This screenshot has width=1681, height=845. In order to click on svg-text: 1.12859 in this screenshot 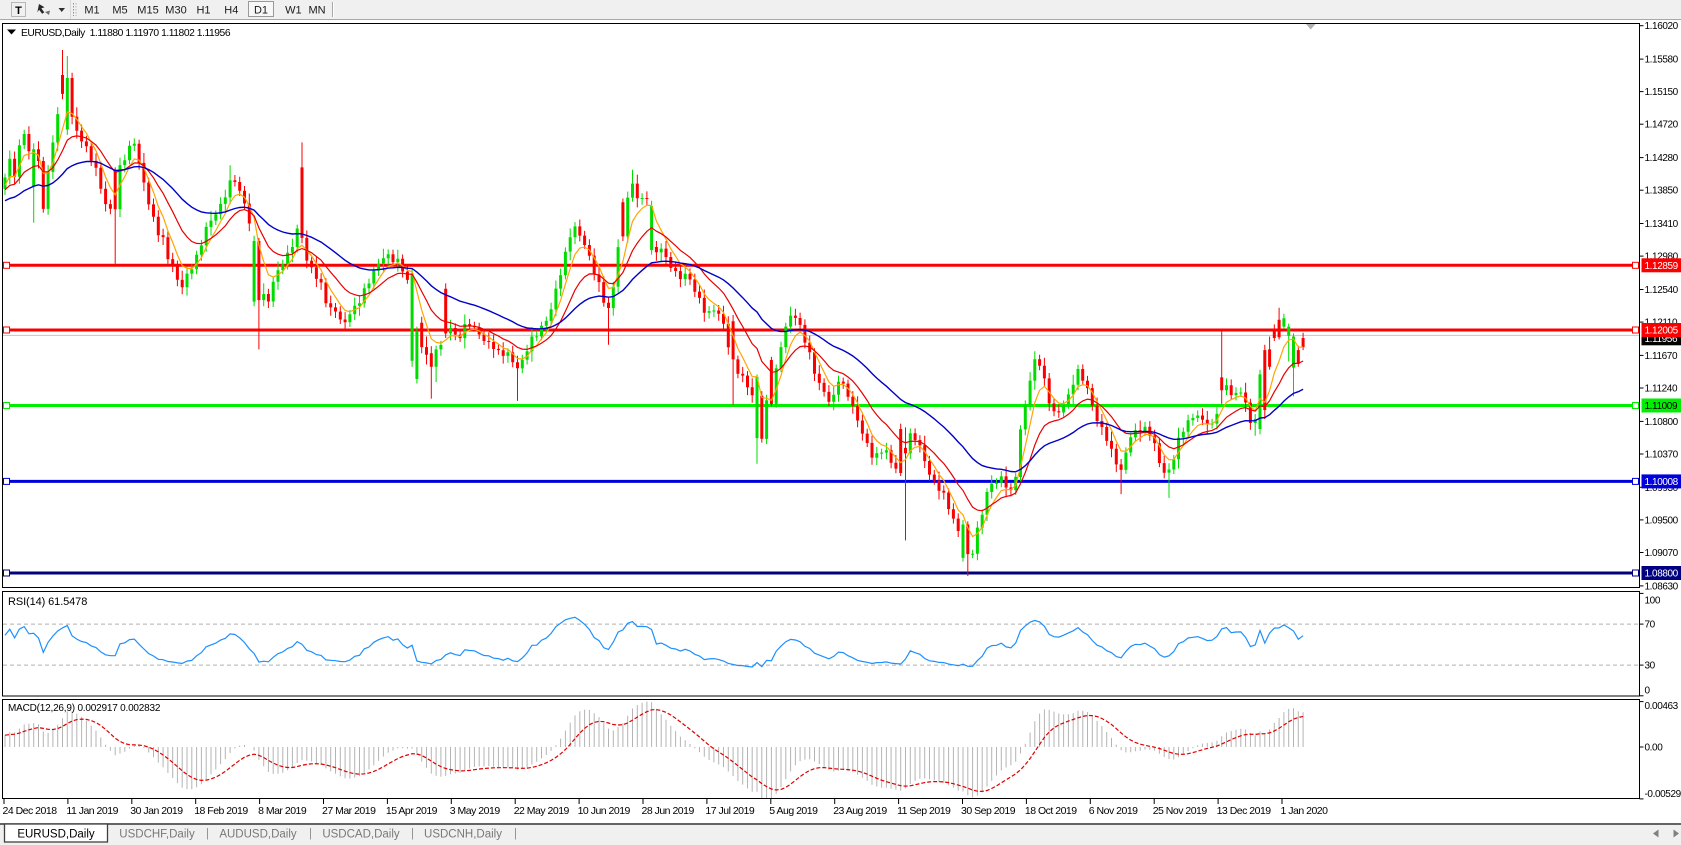, I will do `click(1662, 266)`.